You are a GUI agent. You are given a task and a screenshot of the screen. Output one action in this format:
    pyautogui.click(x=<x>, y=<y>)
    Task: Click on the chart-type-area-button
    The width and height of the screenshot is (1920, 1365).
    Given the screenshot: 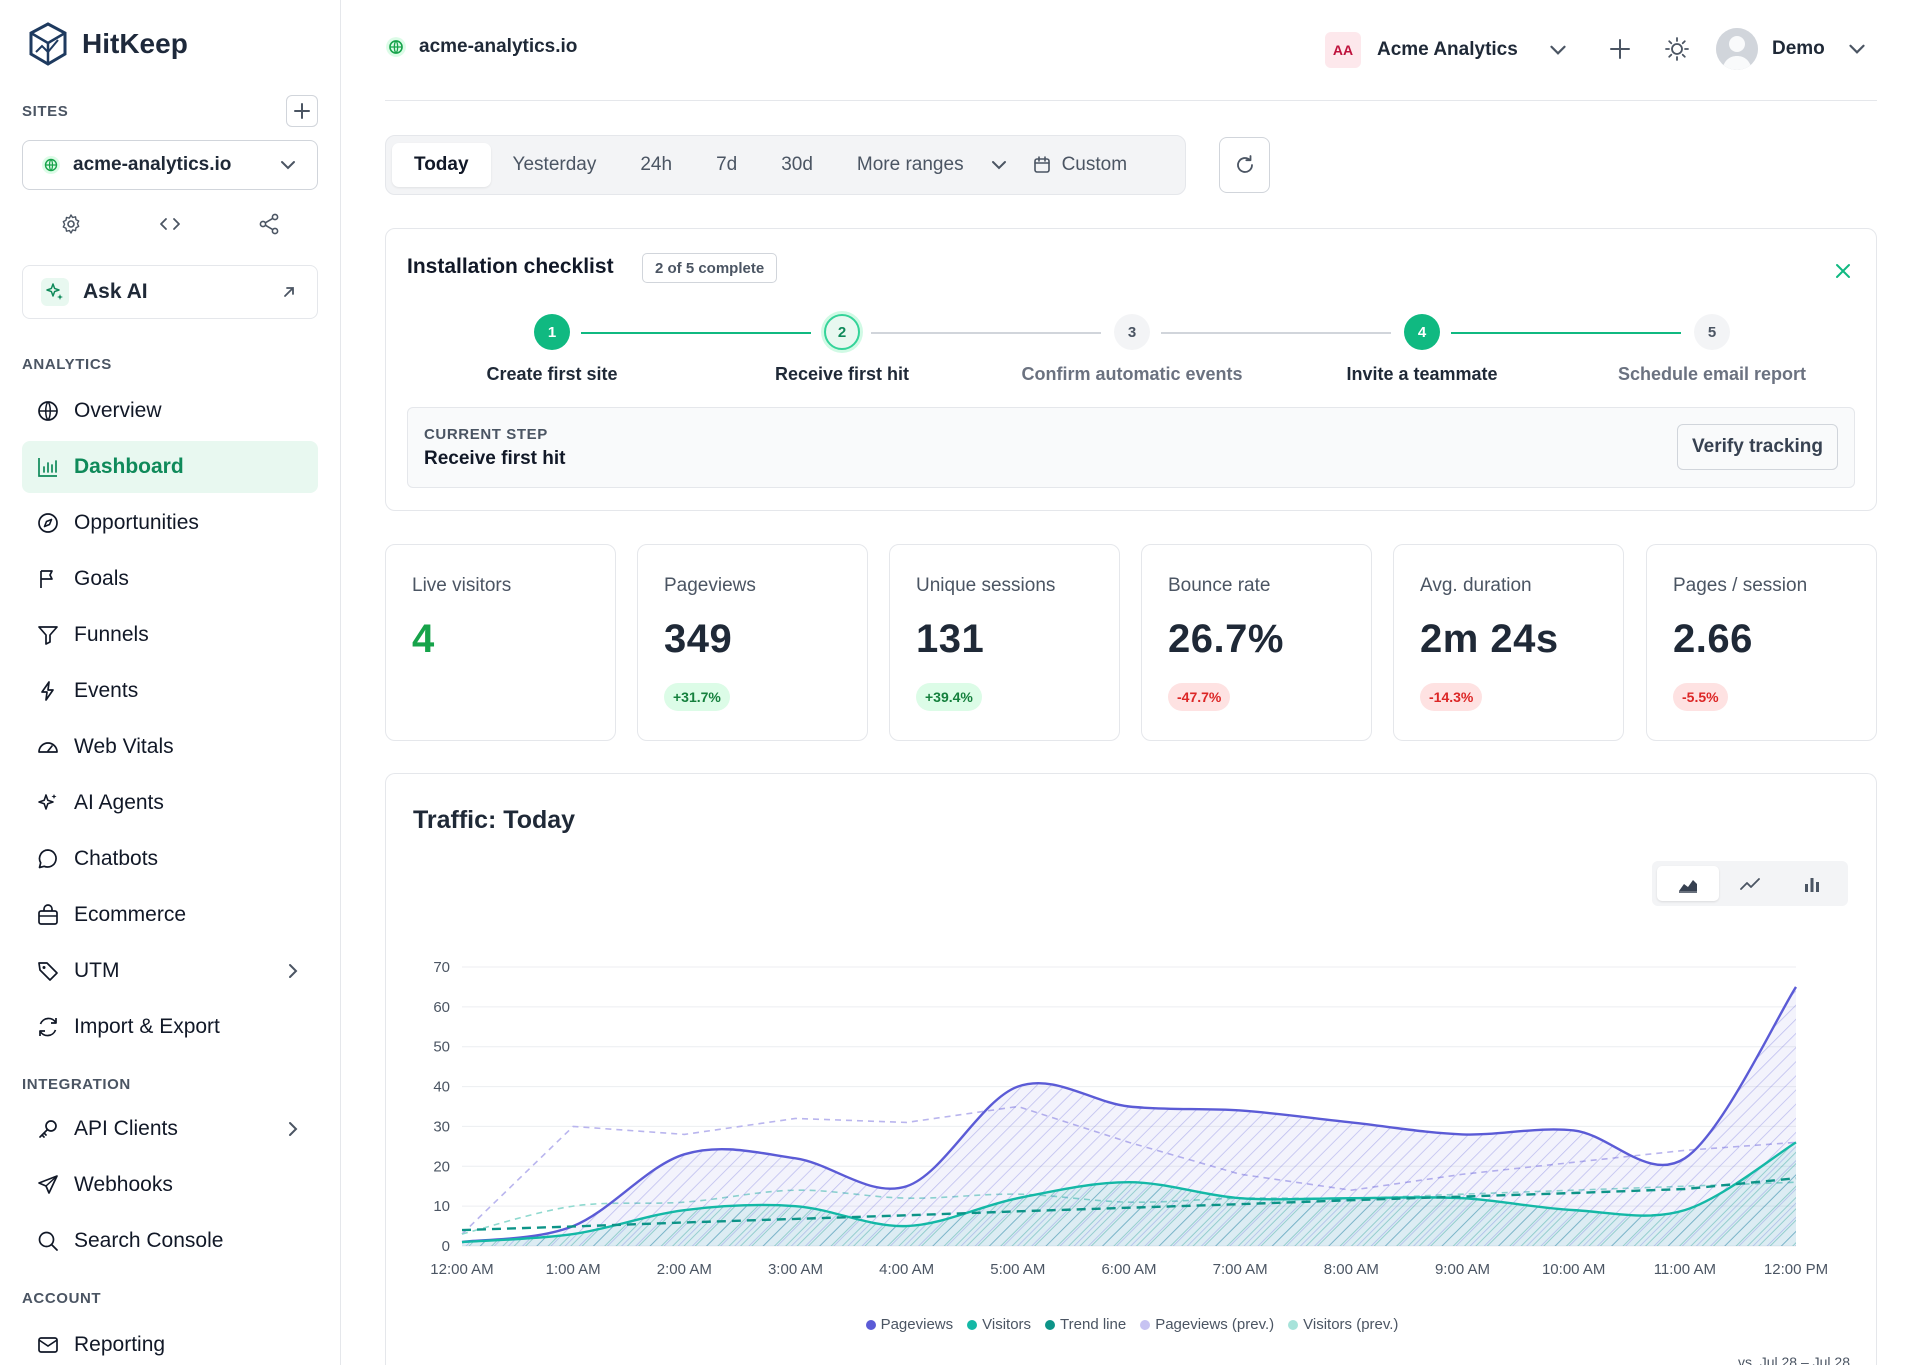 What is the action you would take?
    pyautogui.click(x=1688, y=883)
    